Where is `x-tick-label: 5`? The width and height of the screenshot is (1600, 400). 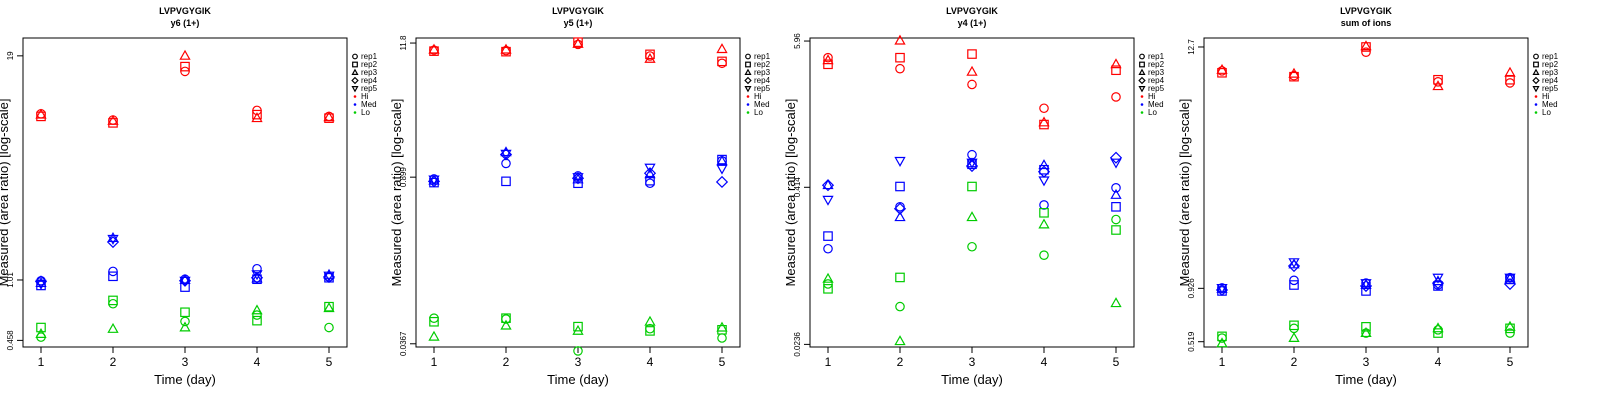 x-tick-label: 5 is located at coordinates (329, 362).